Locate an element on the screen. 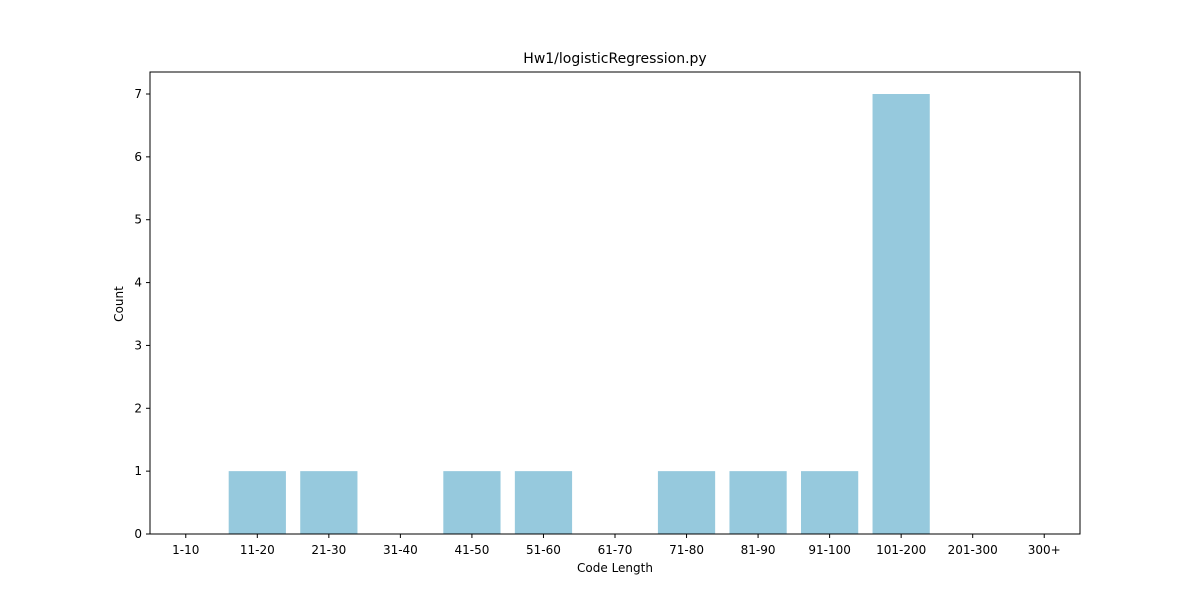  x-tick-label: 201-300 is located at coordinates (973, 550).